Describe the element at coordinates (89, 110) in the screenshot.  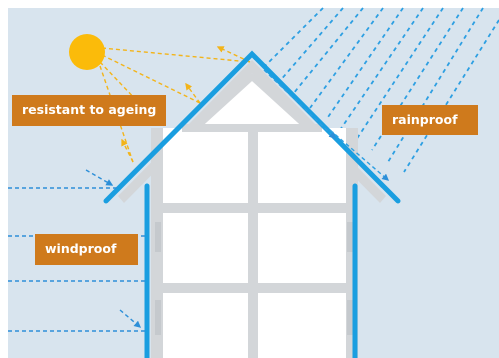
I see `label-resistant-to-ageing: resistant to ageing` at that location.